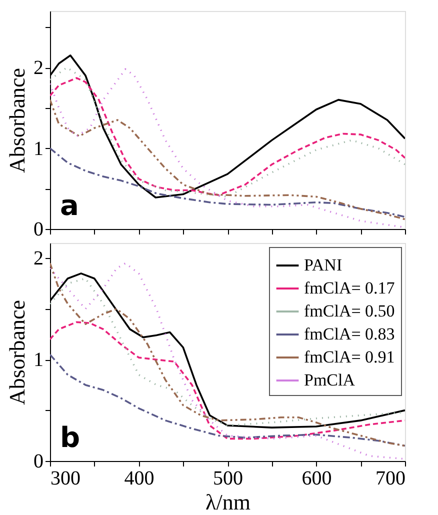 The image size is (438, 515). I want to click on x-tick-label: 400, so click(139, 479).